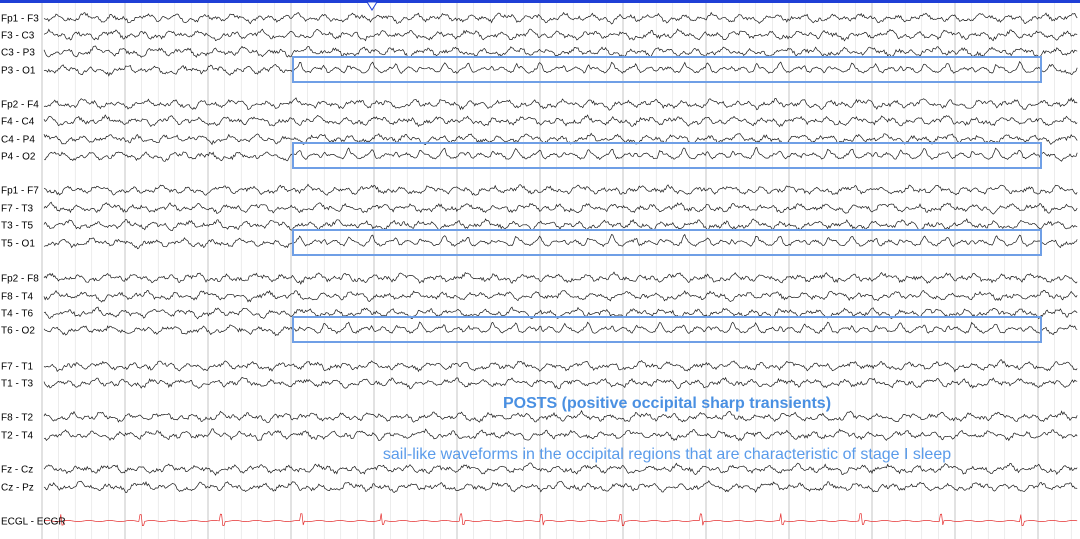 This screenshot has width=1080, height=539. What do you see at coordinates (33, 522) in the screenshot?
I see `channel-label: ECGL - ECGR` at bounding box center [33, 522].